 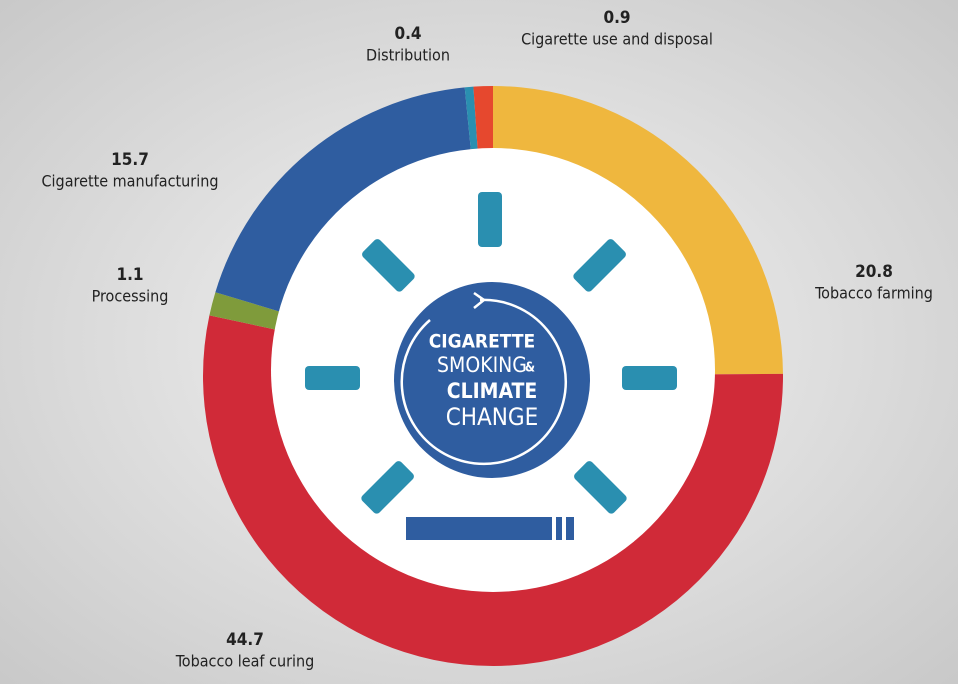 What do you see at coordinates (130, 160) in the screenshot?
I see `value-label: 15.7` at bounding box center [130, 160].